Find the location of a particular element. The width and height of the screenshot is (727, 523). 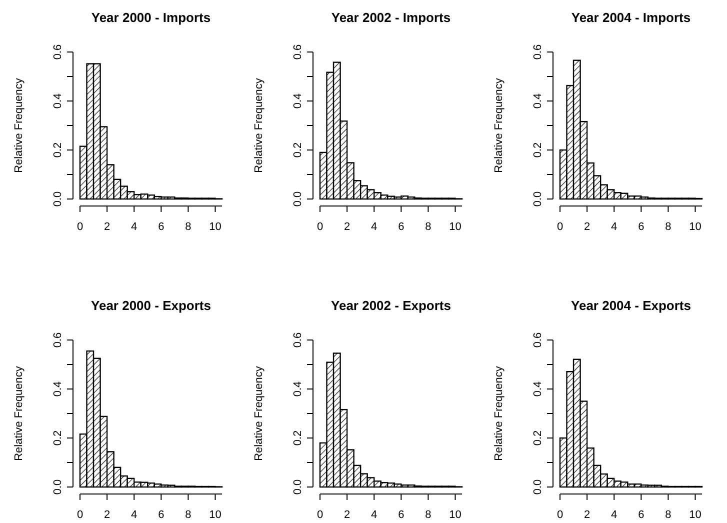

chart-title: Year 2000 - Exports is located at coordinates (151, 305).